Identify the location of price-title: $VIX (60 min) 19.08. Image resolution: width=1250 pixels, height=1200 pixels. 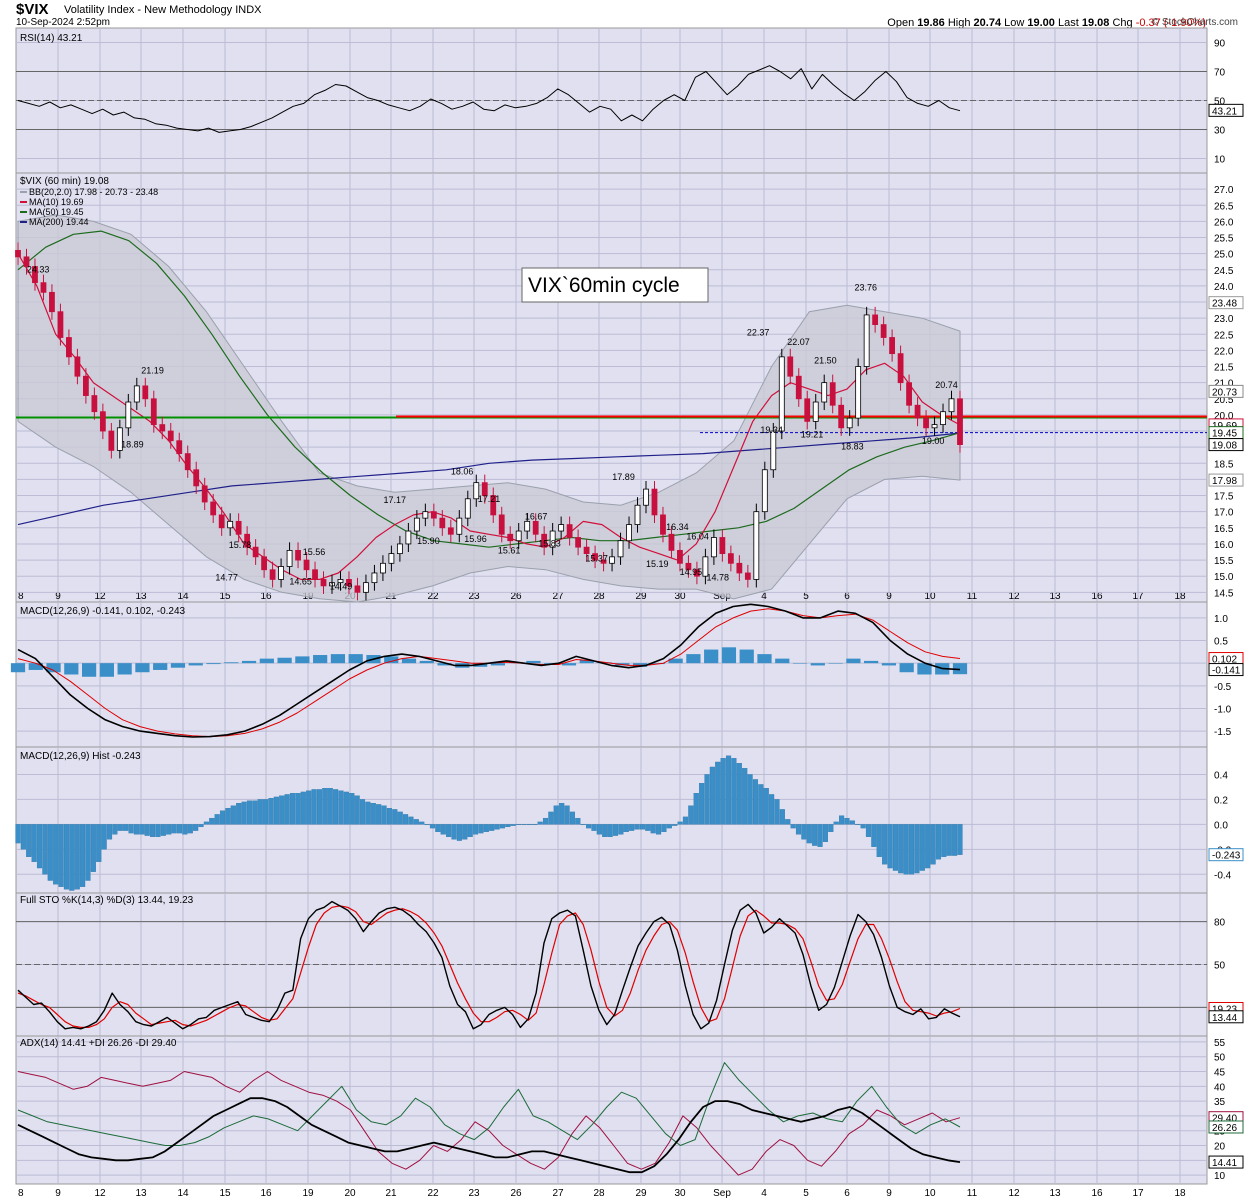
(64, 181).